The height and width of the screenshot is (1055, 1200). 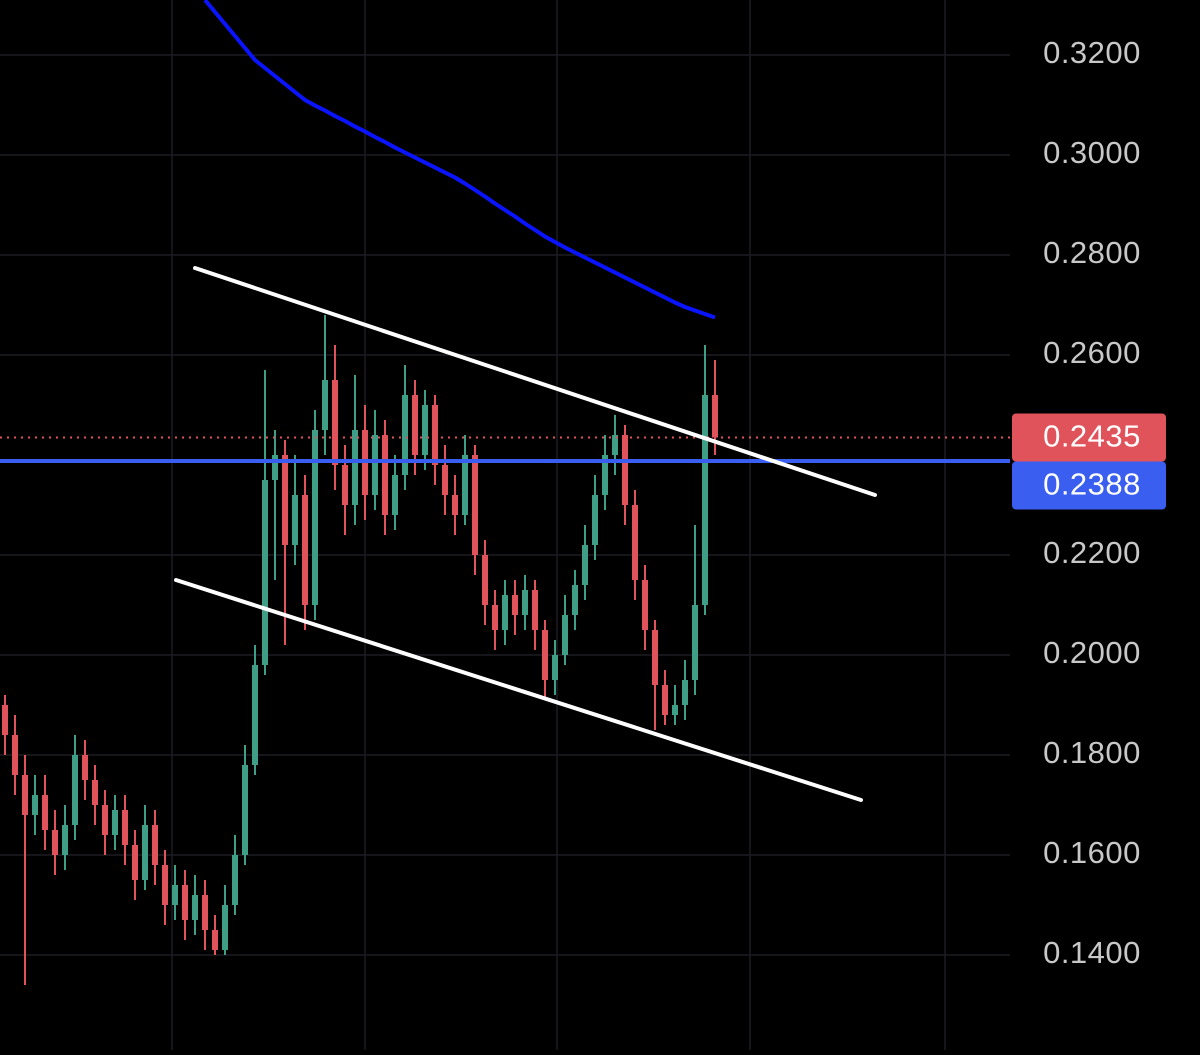 What do you see at coordinates (1092, 752) in the screenshot?
I see `y-tick-label: 0.1800` at bounding box center [1092, 752].